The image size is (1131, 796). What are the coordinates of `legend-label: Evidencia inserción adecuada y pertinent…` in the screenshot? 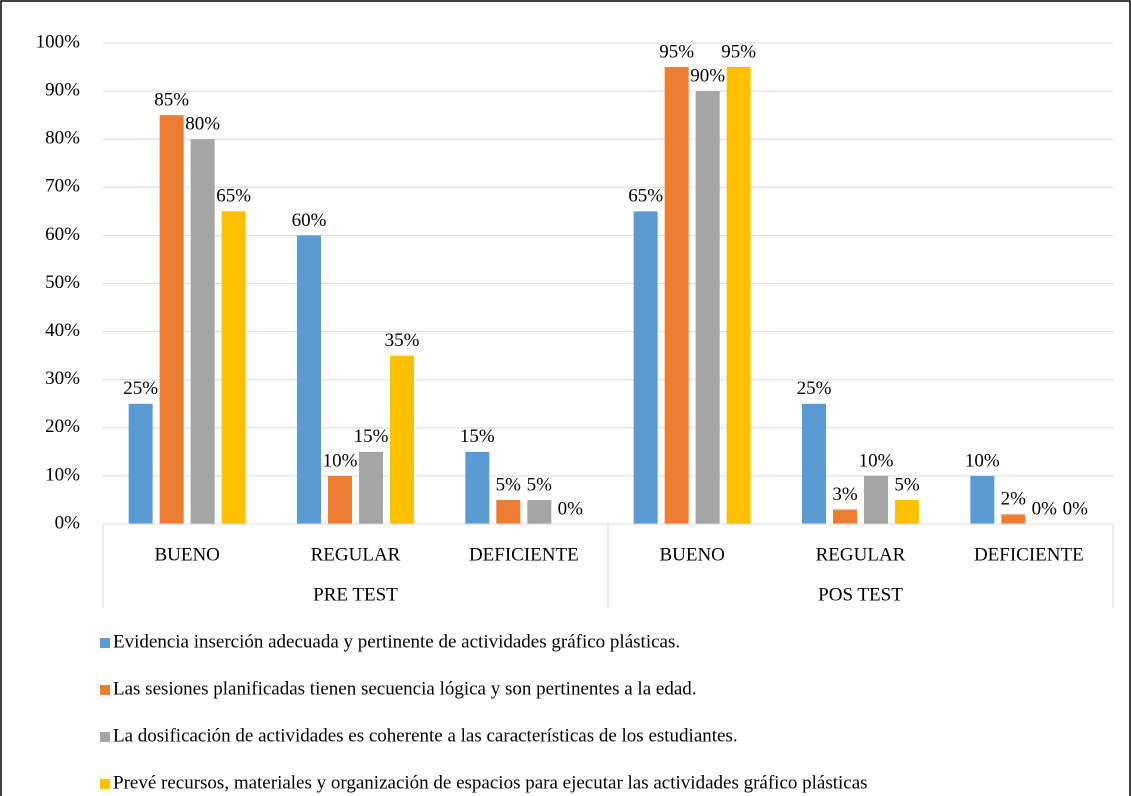 It's located at (396, 641).